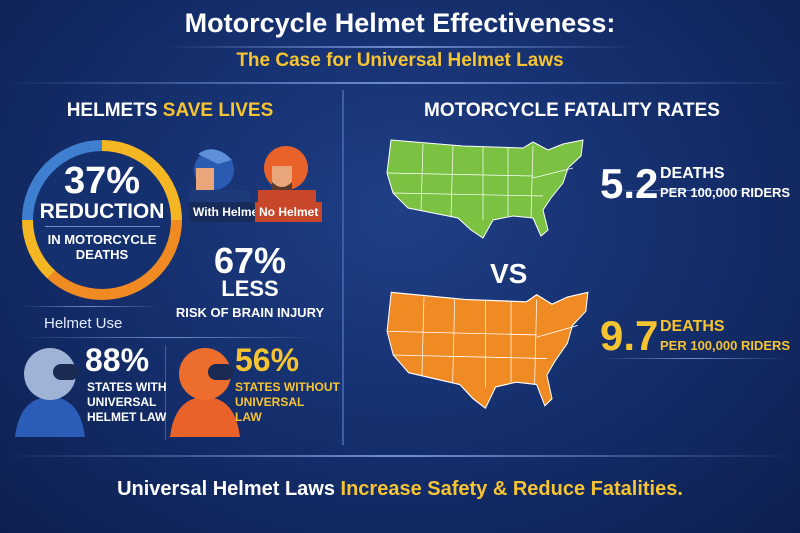 This screenshot has width=800, height=533. I want to click on page-title: Motorcycle Helmet Effectiveness:, so click(400, 23).